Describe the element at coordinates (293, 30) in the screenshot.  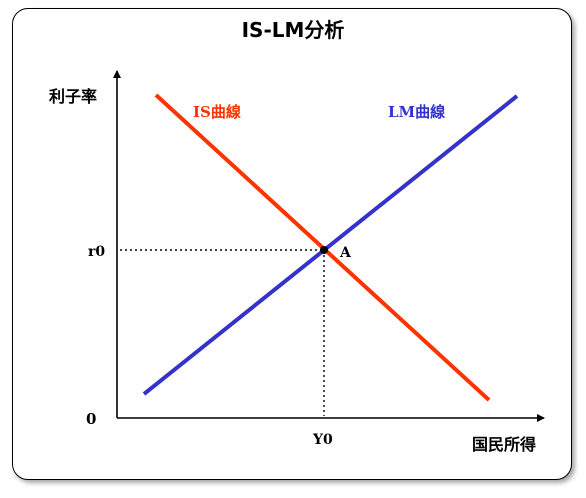
I see `diagram-title: IS-LM分析` at that location.